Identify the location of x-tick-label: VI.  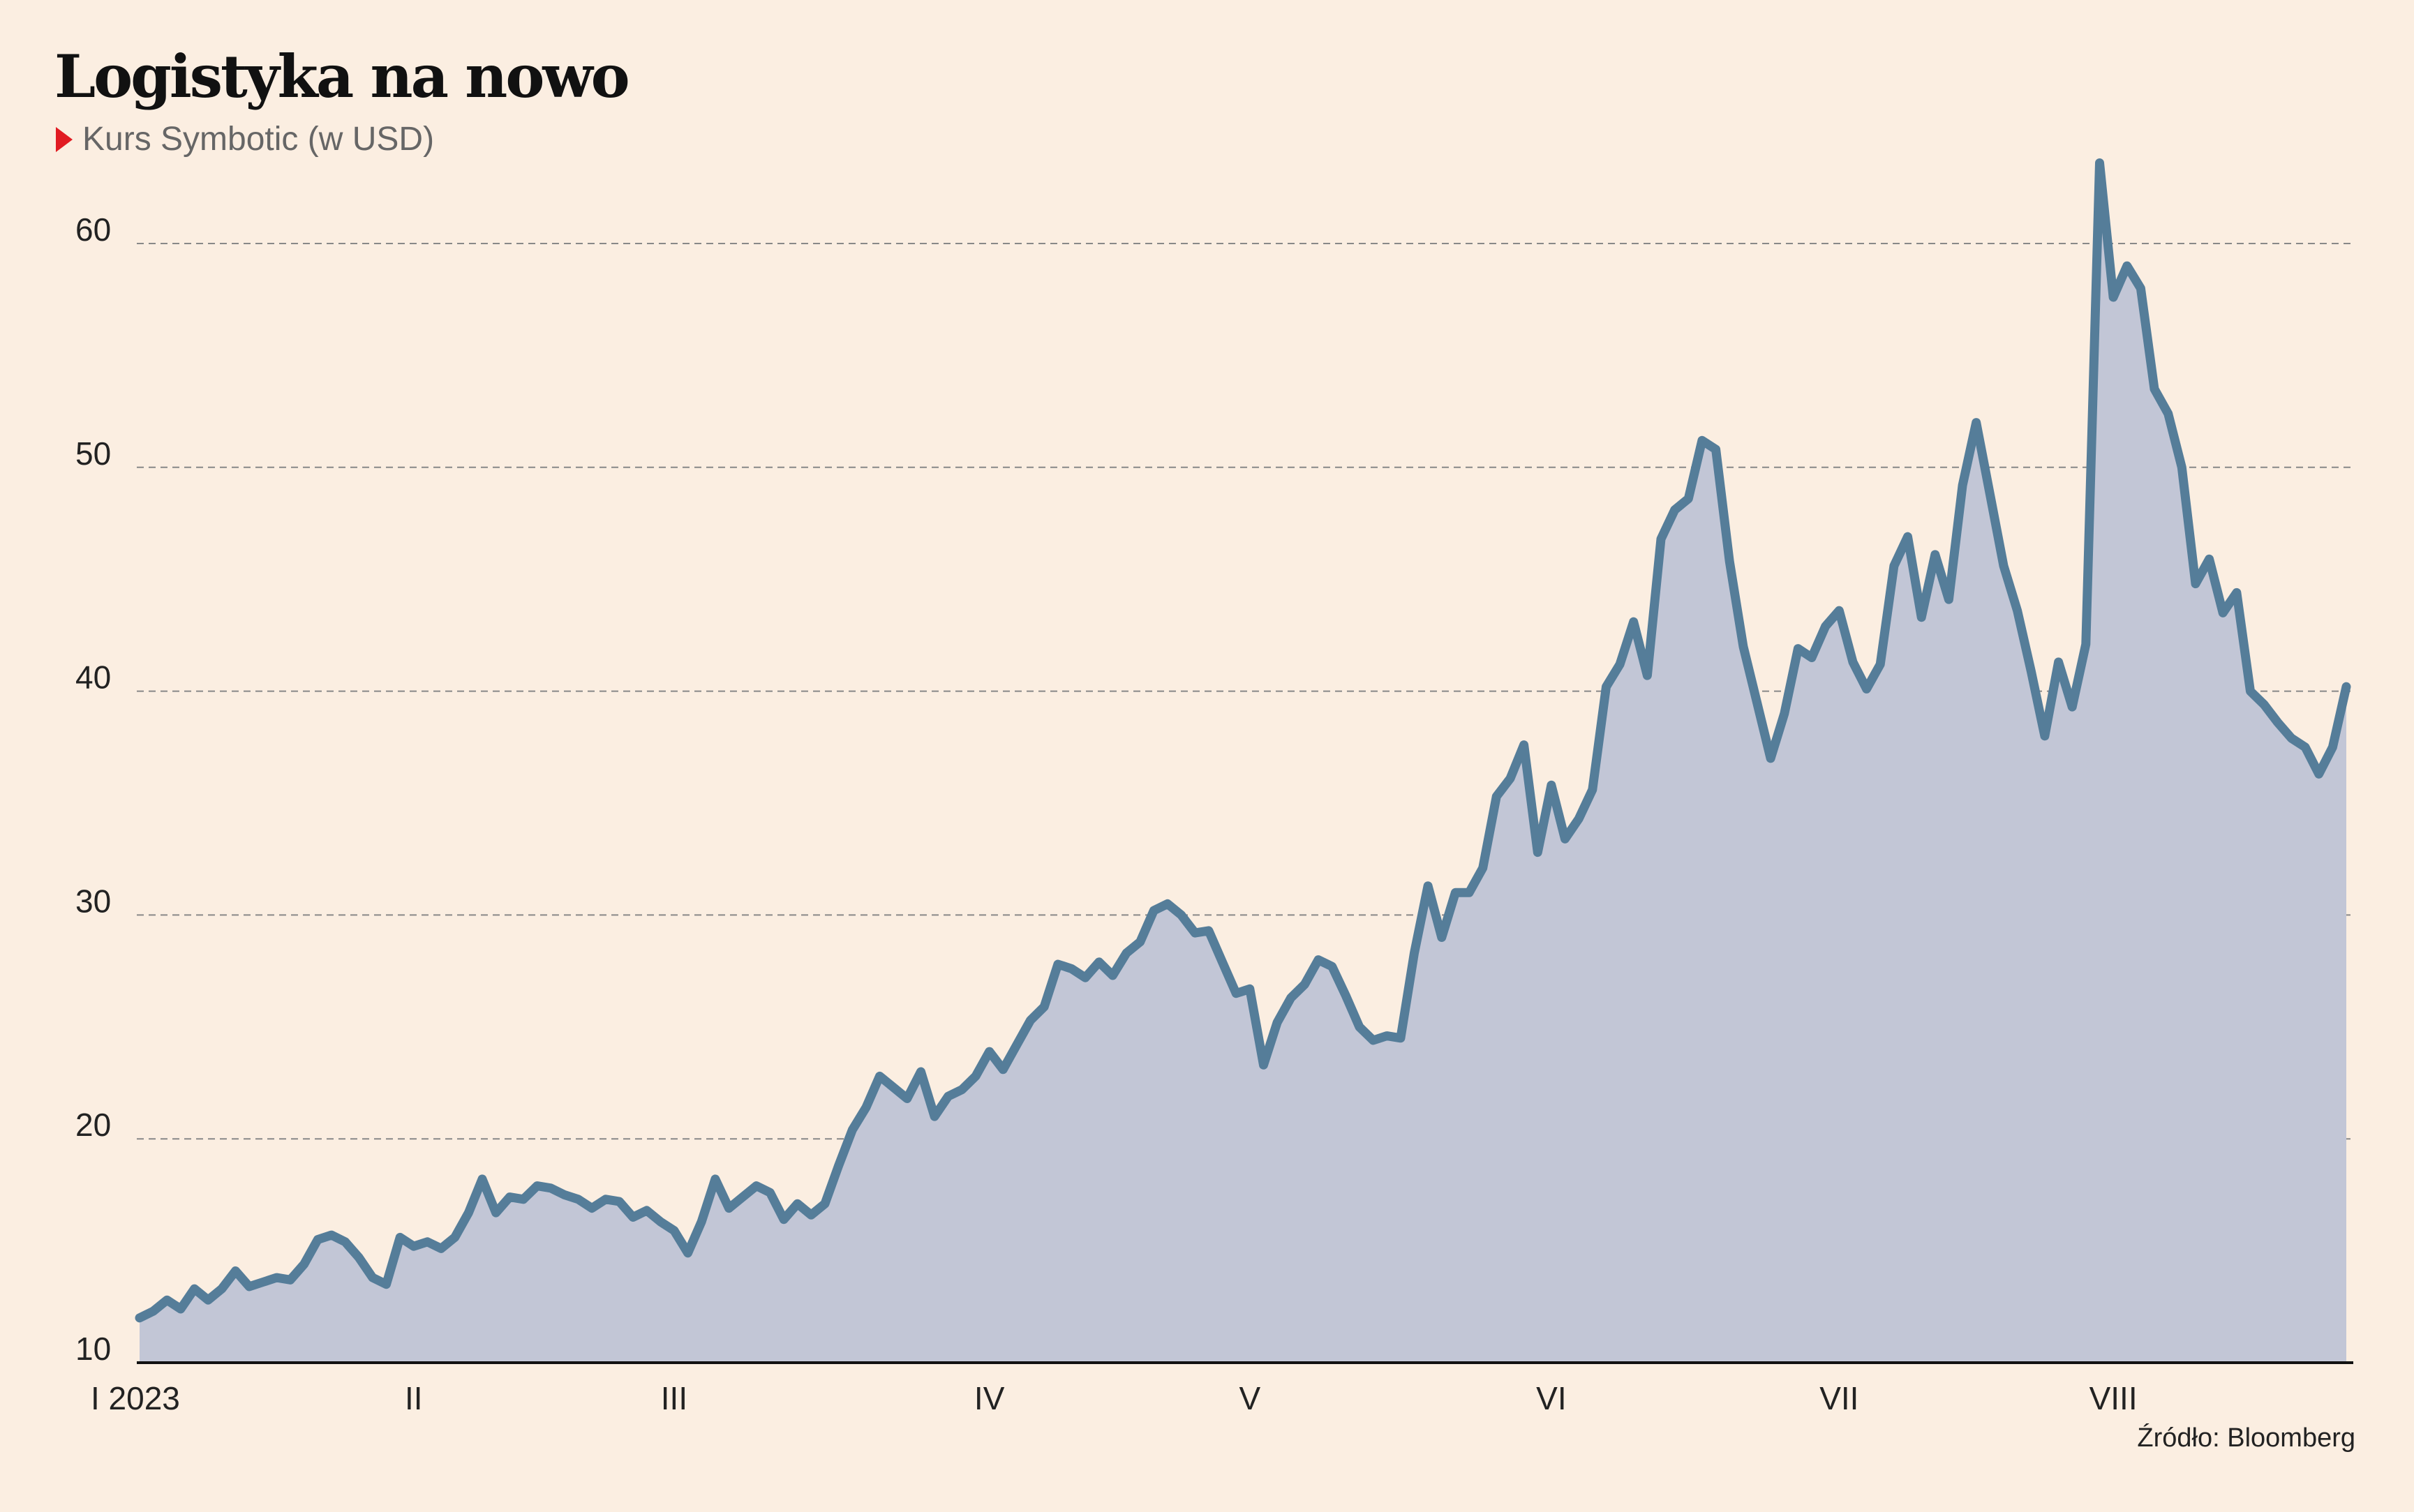
(1551, 1398).